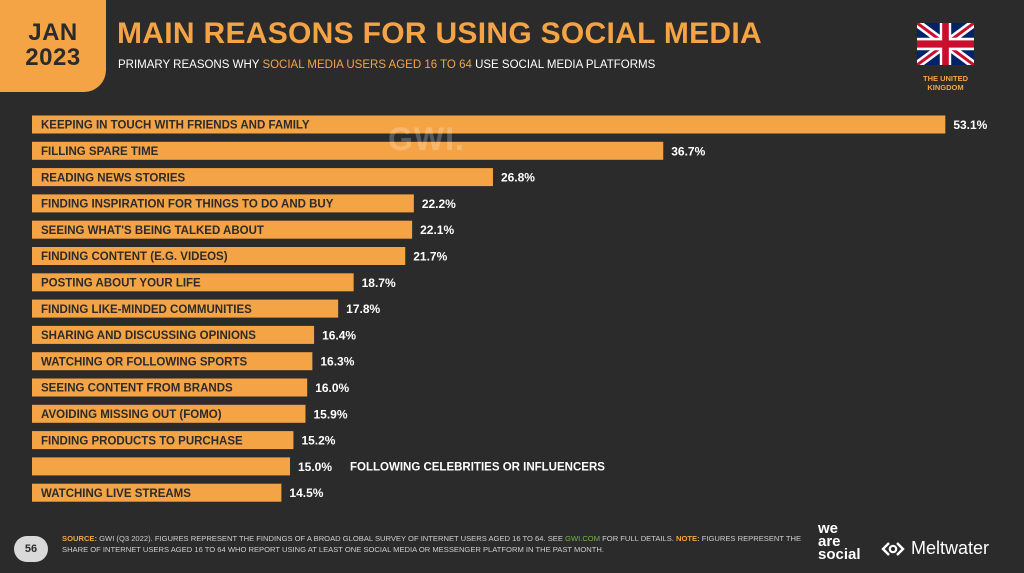  I want to click on note-label: NOTE:, so click(688, 538).